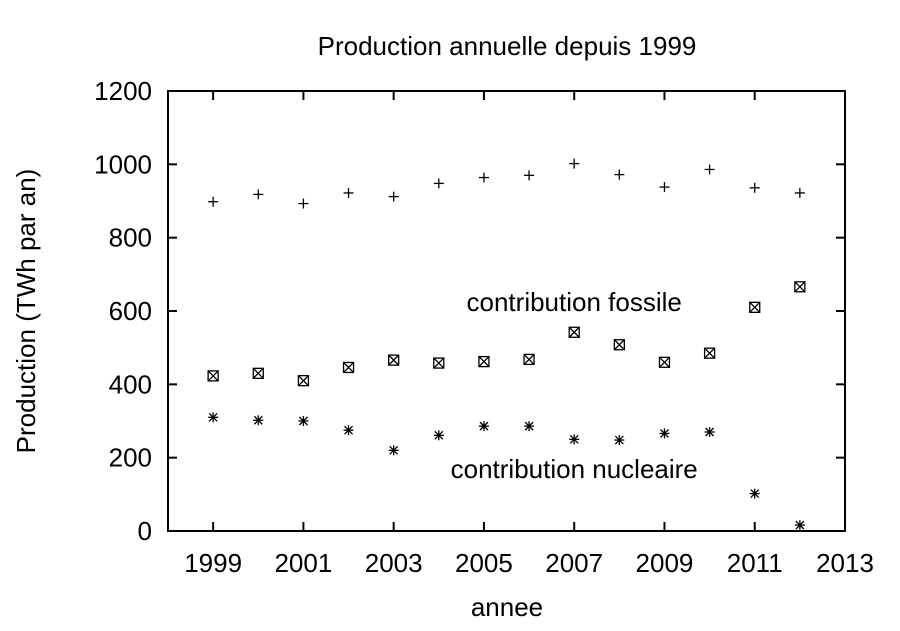  I want to click on x-tick-label: 2009, so click(665, 563).